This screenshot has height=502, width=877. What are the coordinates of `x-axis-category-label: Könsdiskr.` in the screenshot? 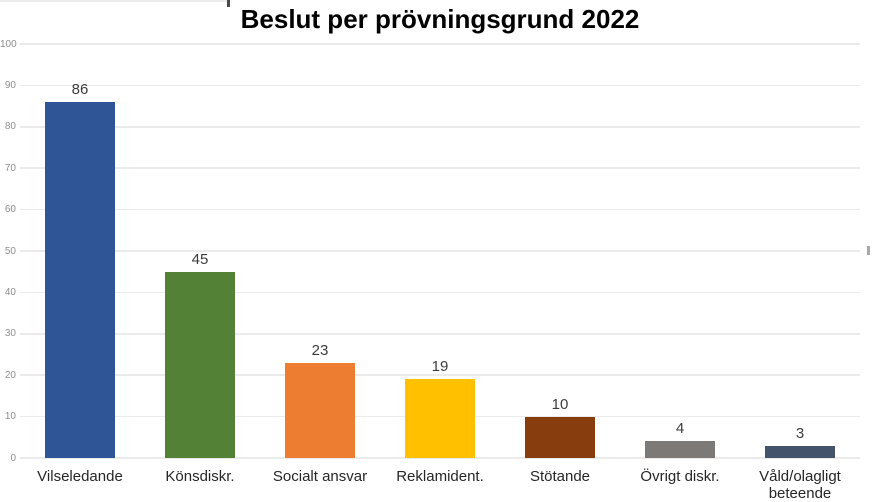 It's located at (200, 476).